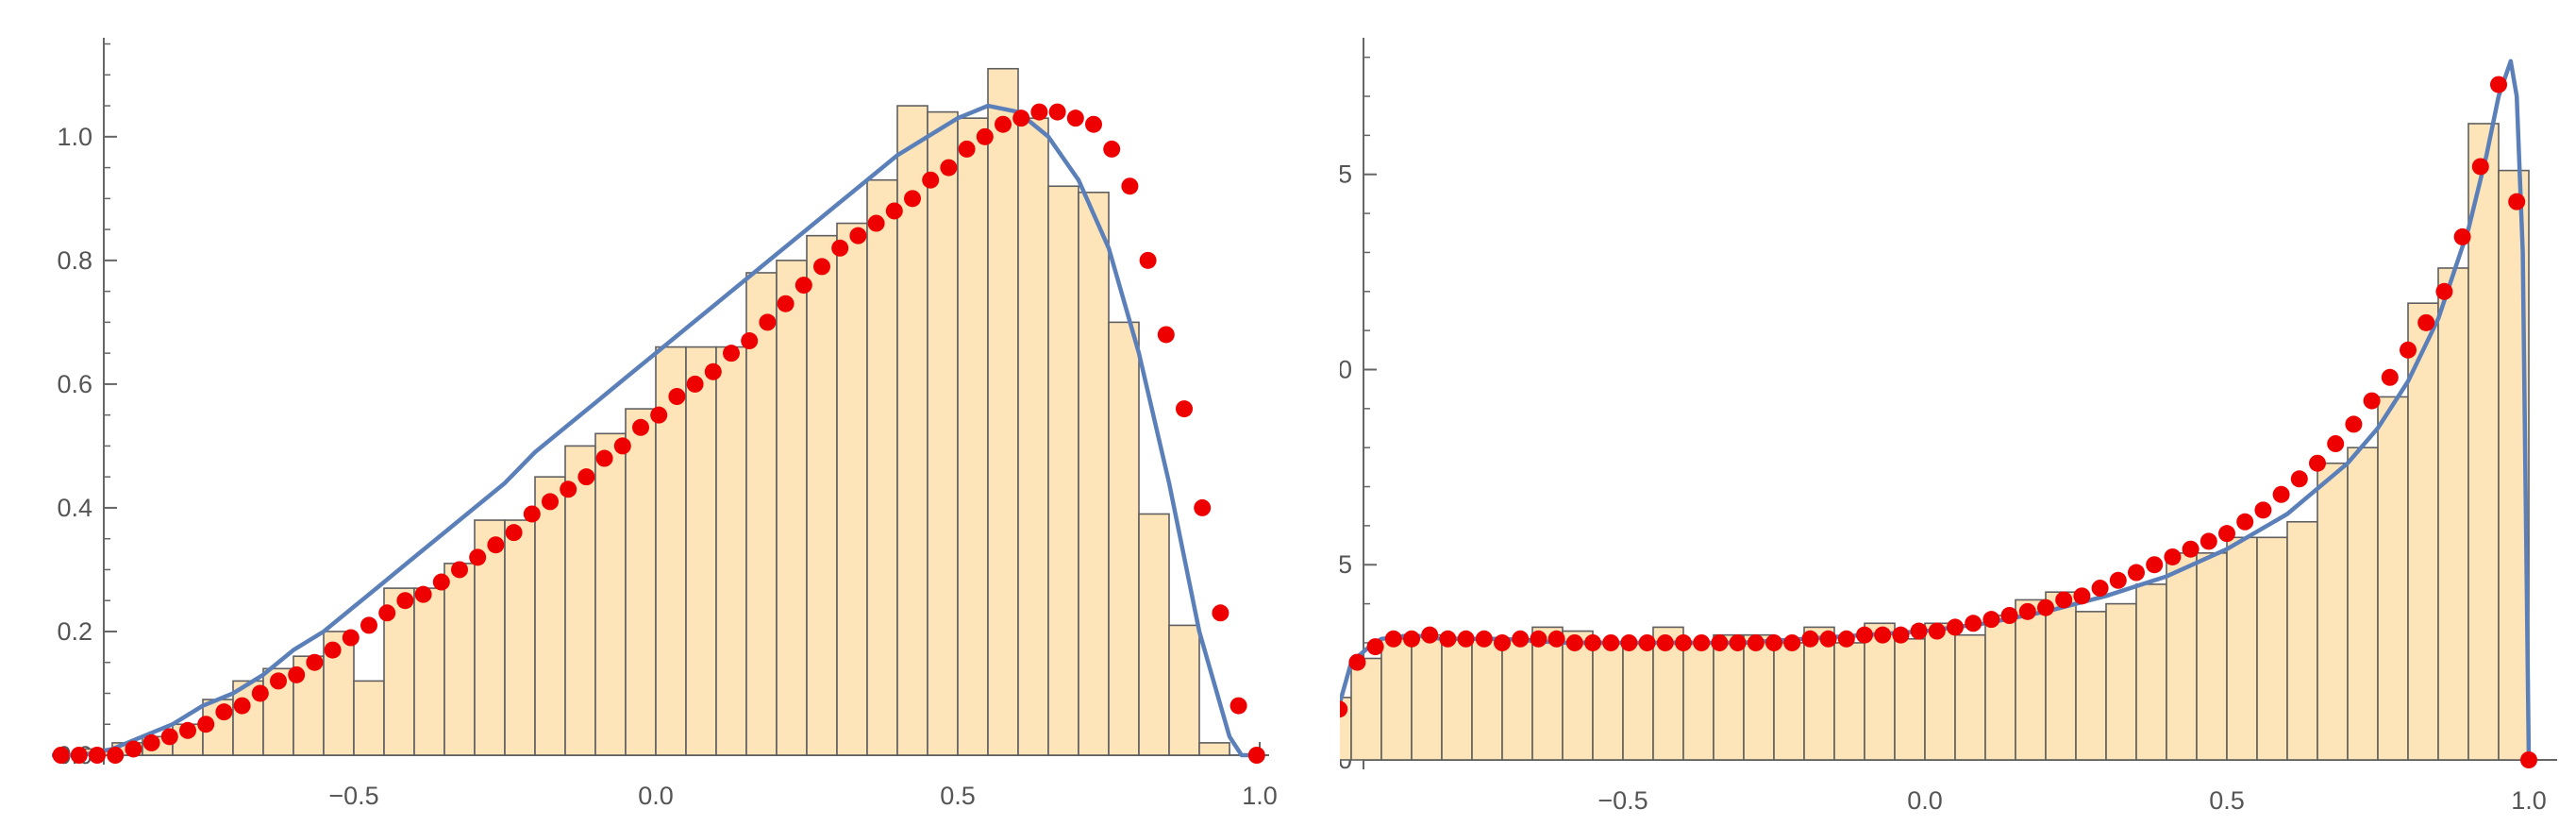 This screenshot has width=2576, height=826. Describe the element at coordinates (1346, 174) in the screenshot. I see `right-y-tick-label: 1.5` at that location.